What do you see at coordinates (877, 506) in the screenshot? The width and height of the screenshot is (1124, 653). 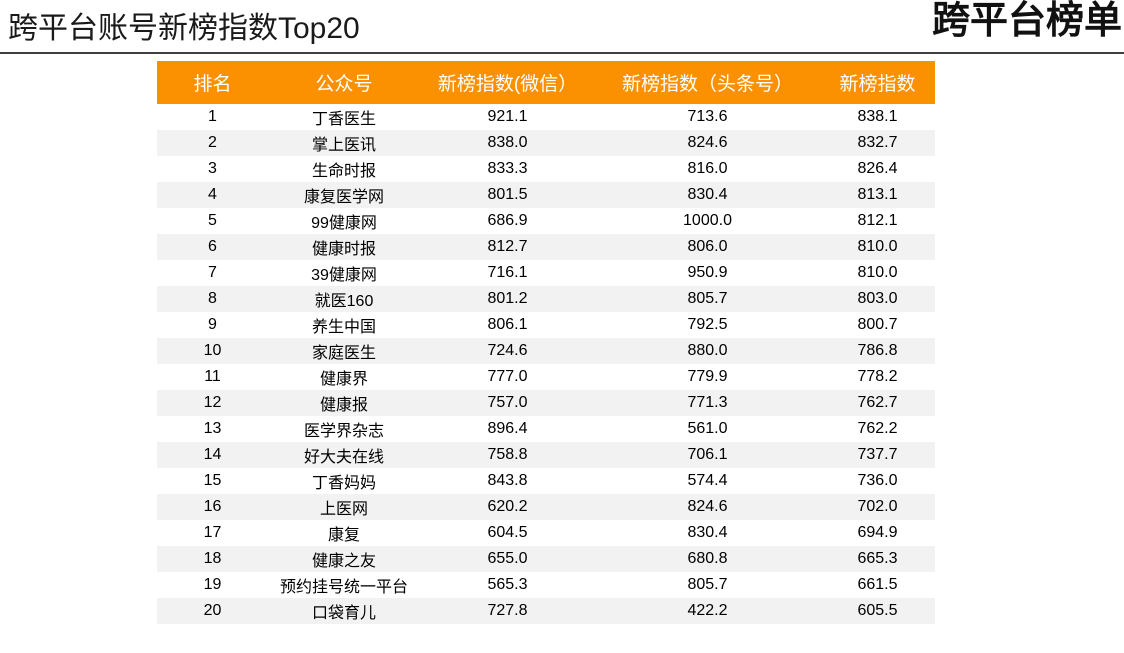 I see `cell-overall-index: 702.0` at bounding box center [877, 506].